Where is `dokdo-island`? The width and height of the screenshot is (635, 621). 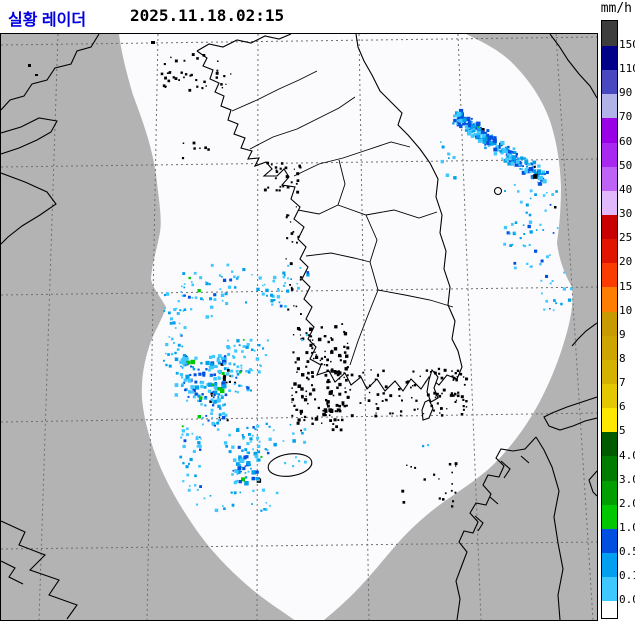 dokdo-island is located at coordinates (555, 207).